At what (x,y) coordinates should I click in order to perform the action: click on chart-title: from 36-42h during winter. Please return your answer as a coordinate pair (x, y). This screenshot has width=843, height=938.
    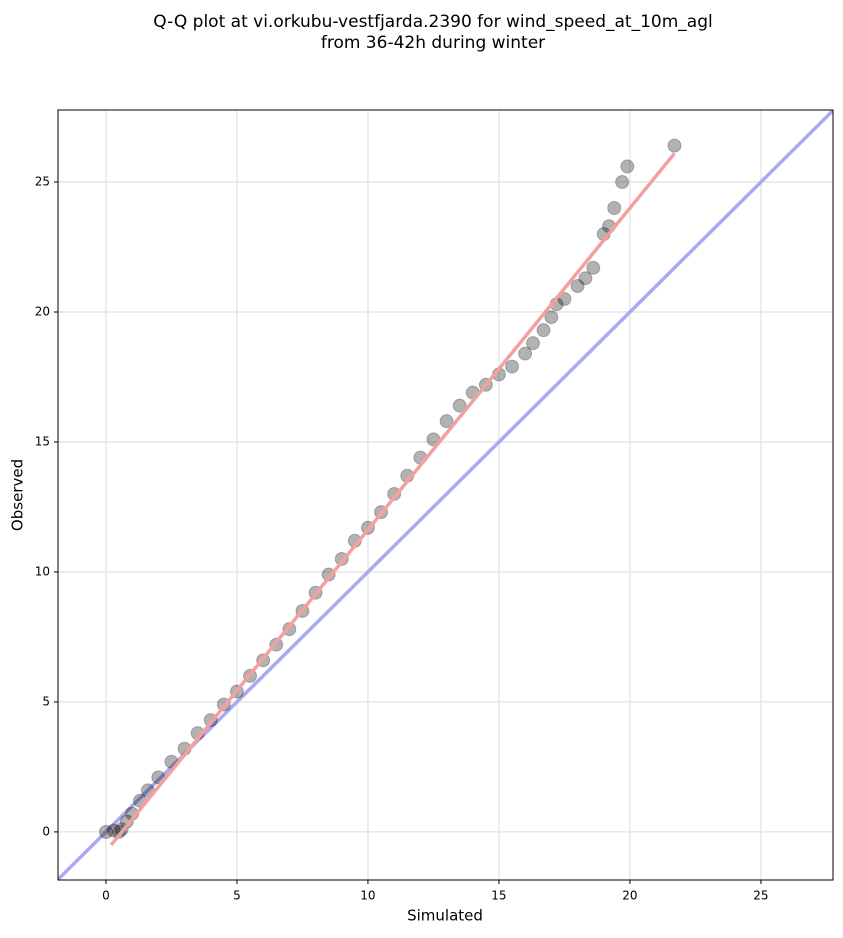
    Looking at the image, I should click on (433, 43).